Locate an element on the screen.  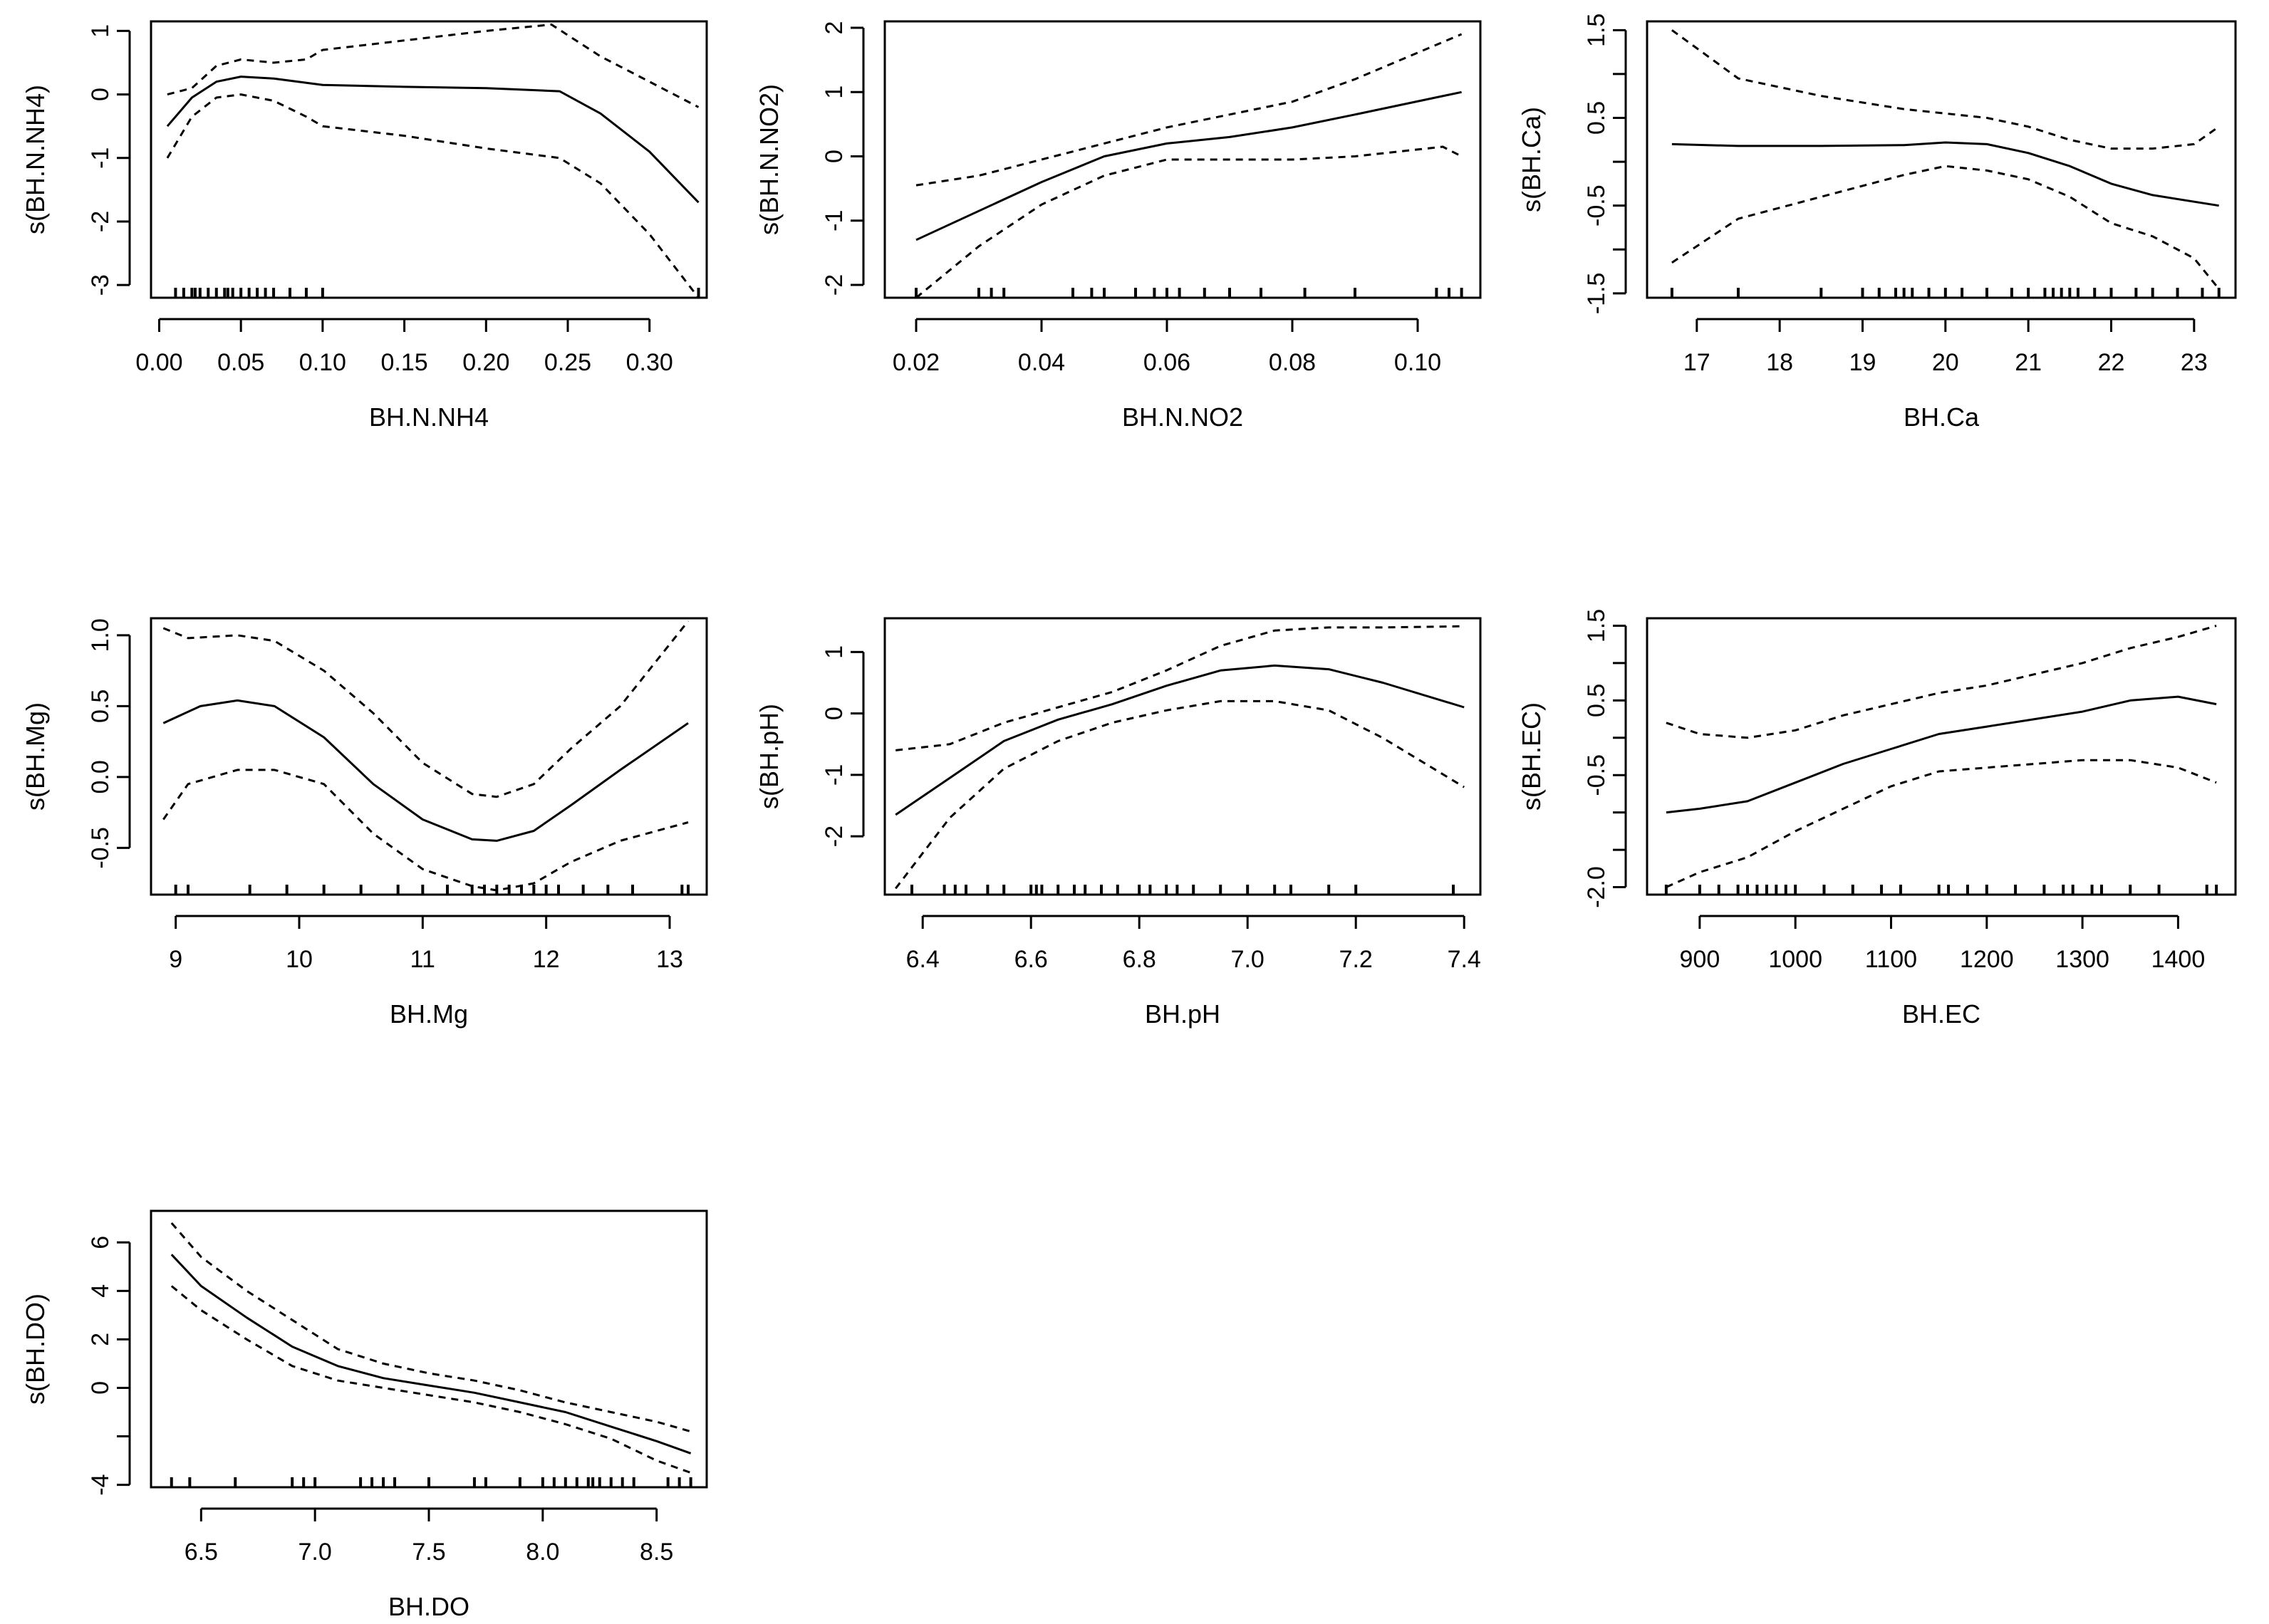
y-tick-label: -3 is located at coordinates (100, 285).